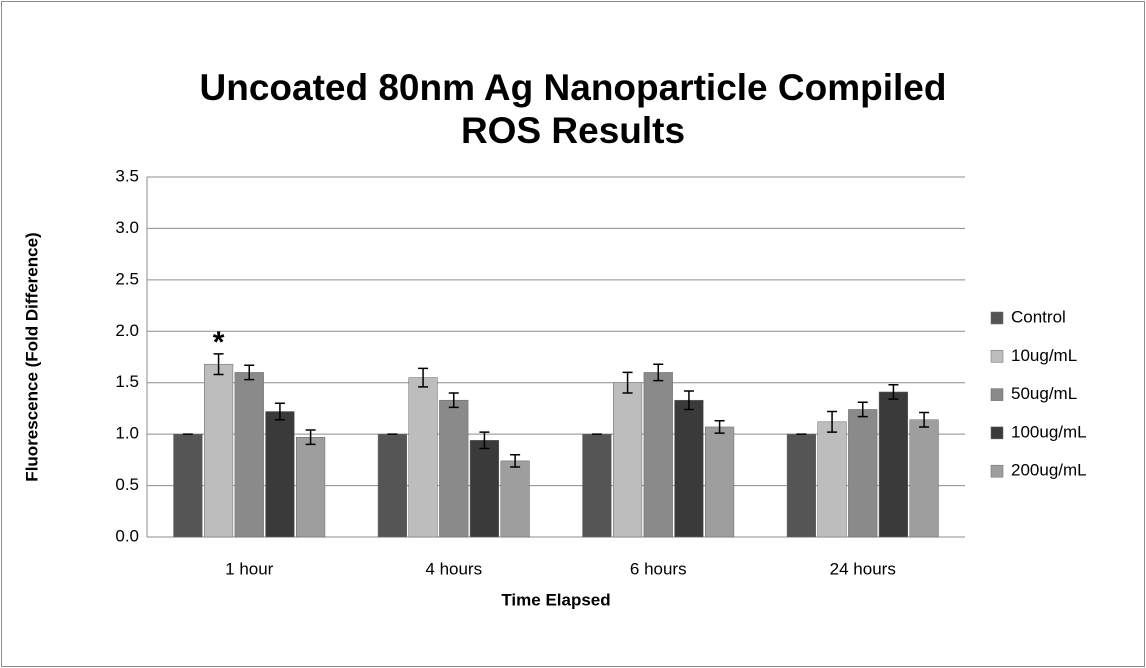 The height and width of the screenshot is (668, 1146). I want to click on legend-label: 50ug/mL, so click(1044, 393).